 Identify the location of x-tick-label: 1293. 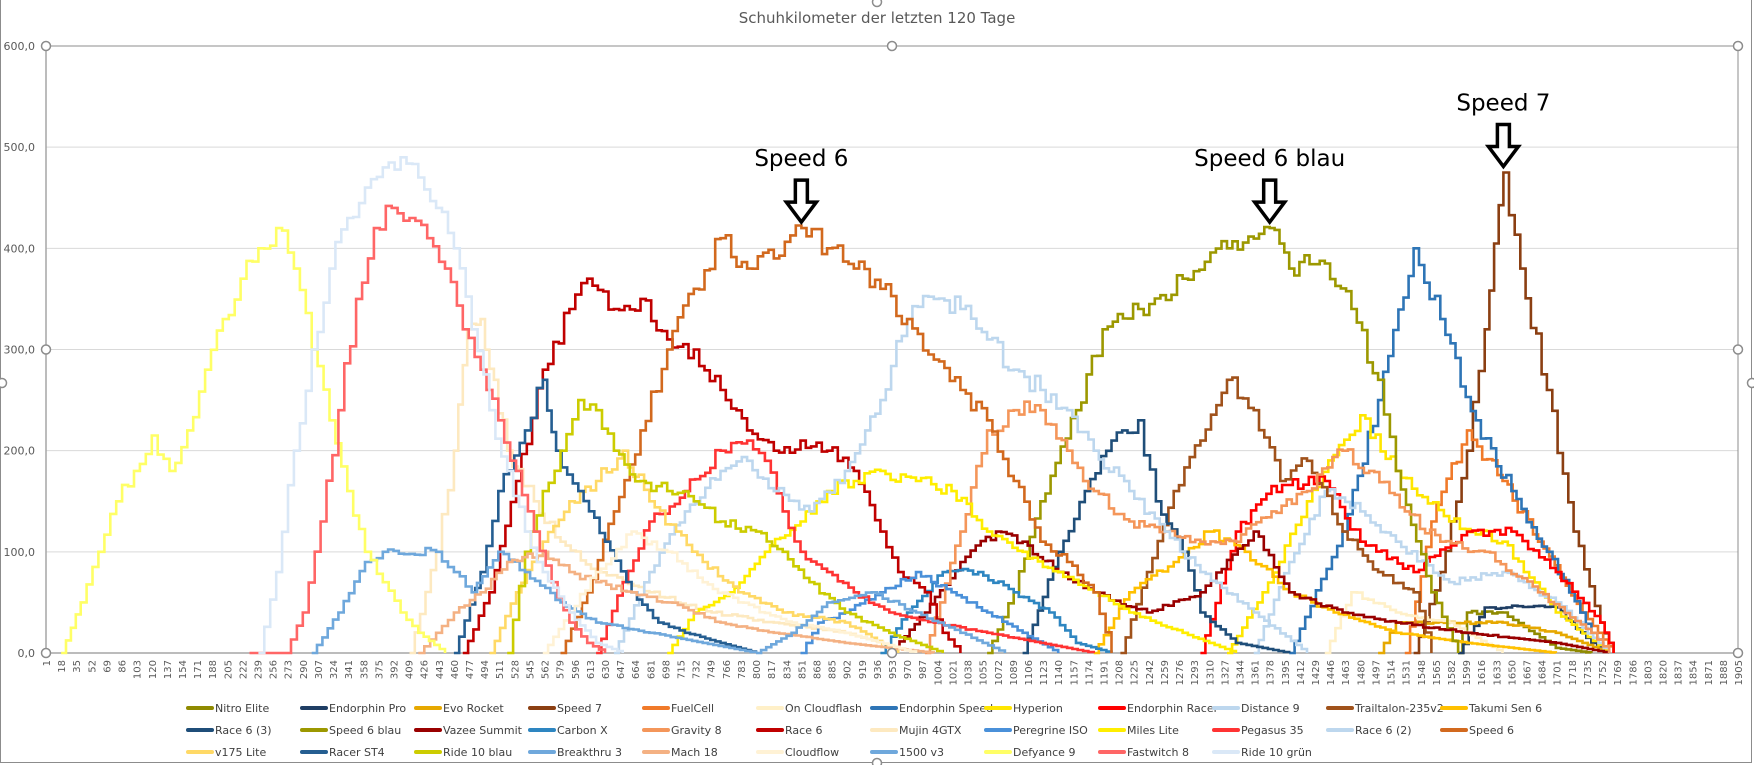
(1195, 672).